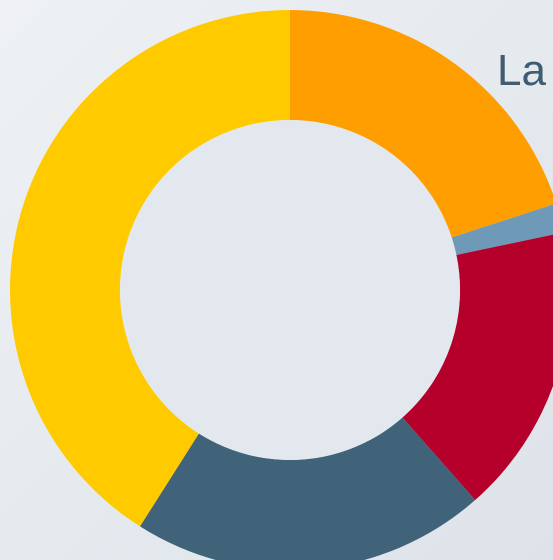  I want to click on chart-title: La, so click(521, 70).